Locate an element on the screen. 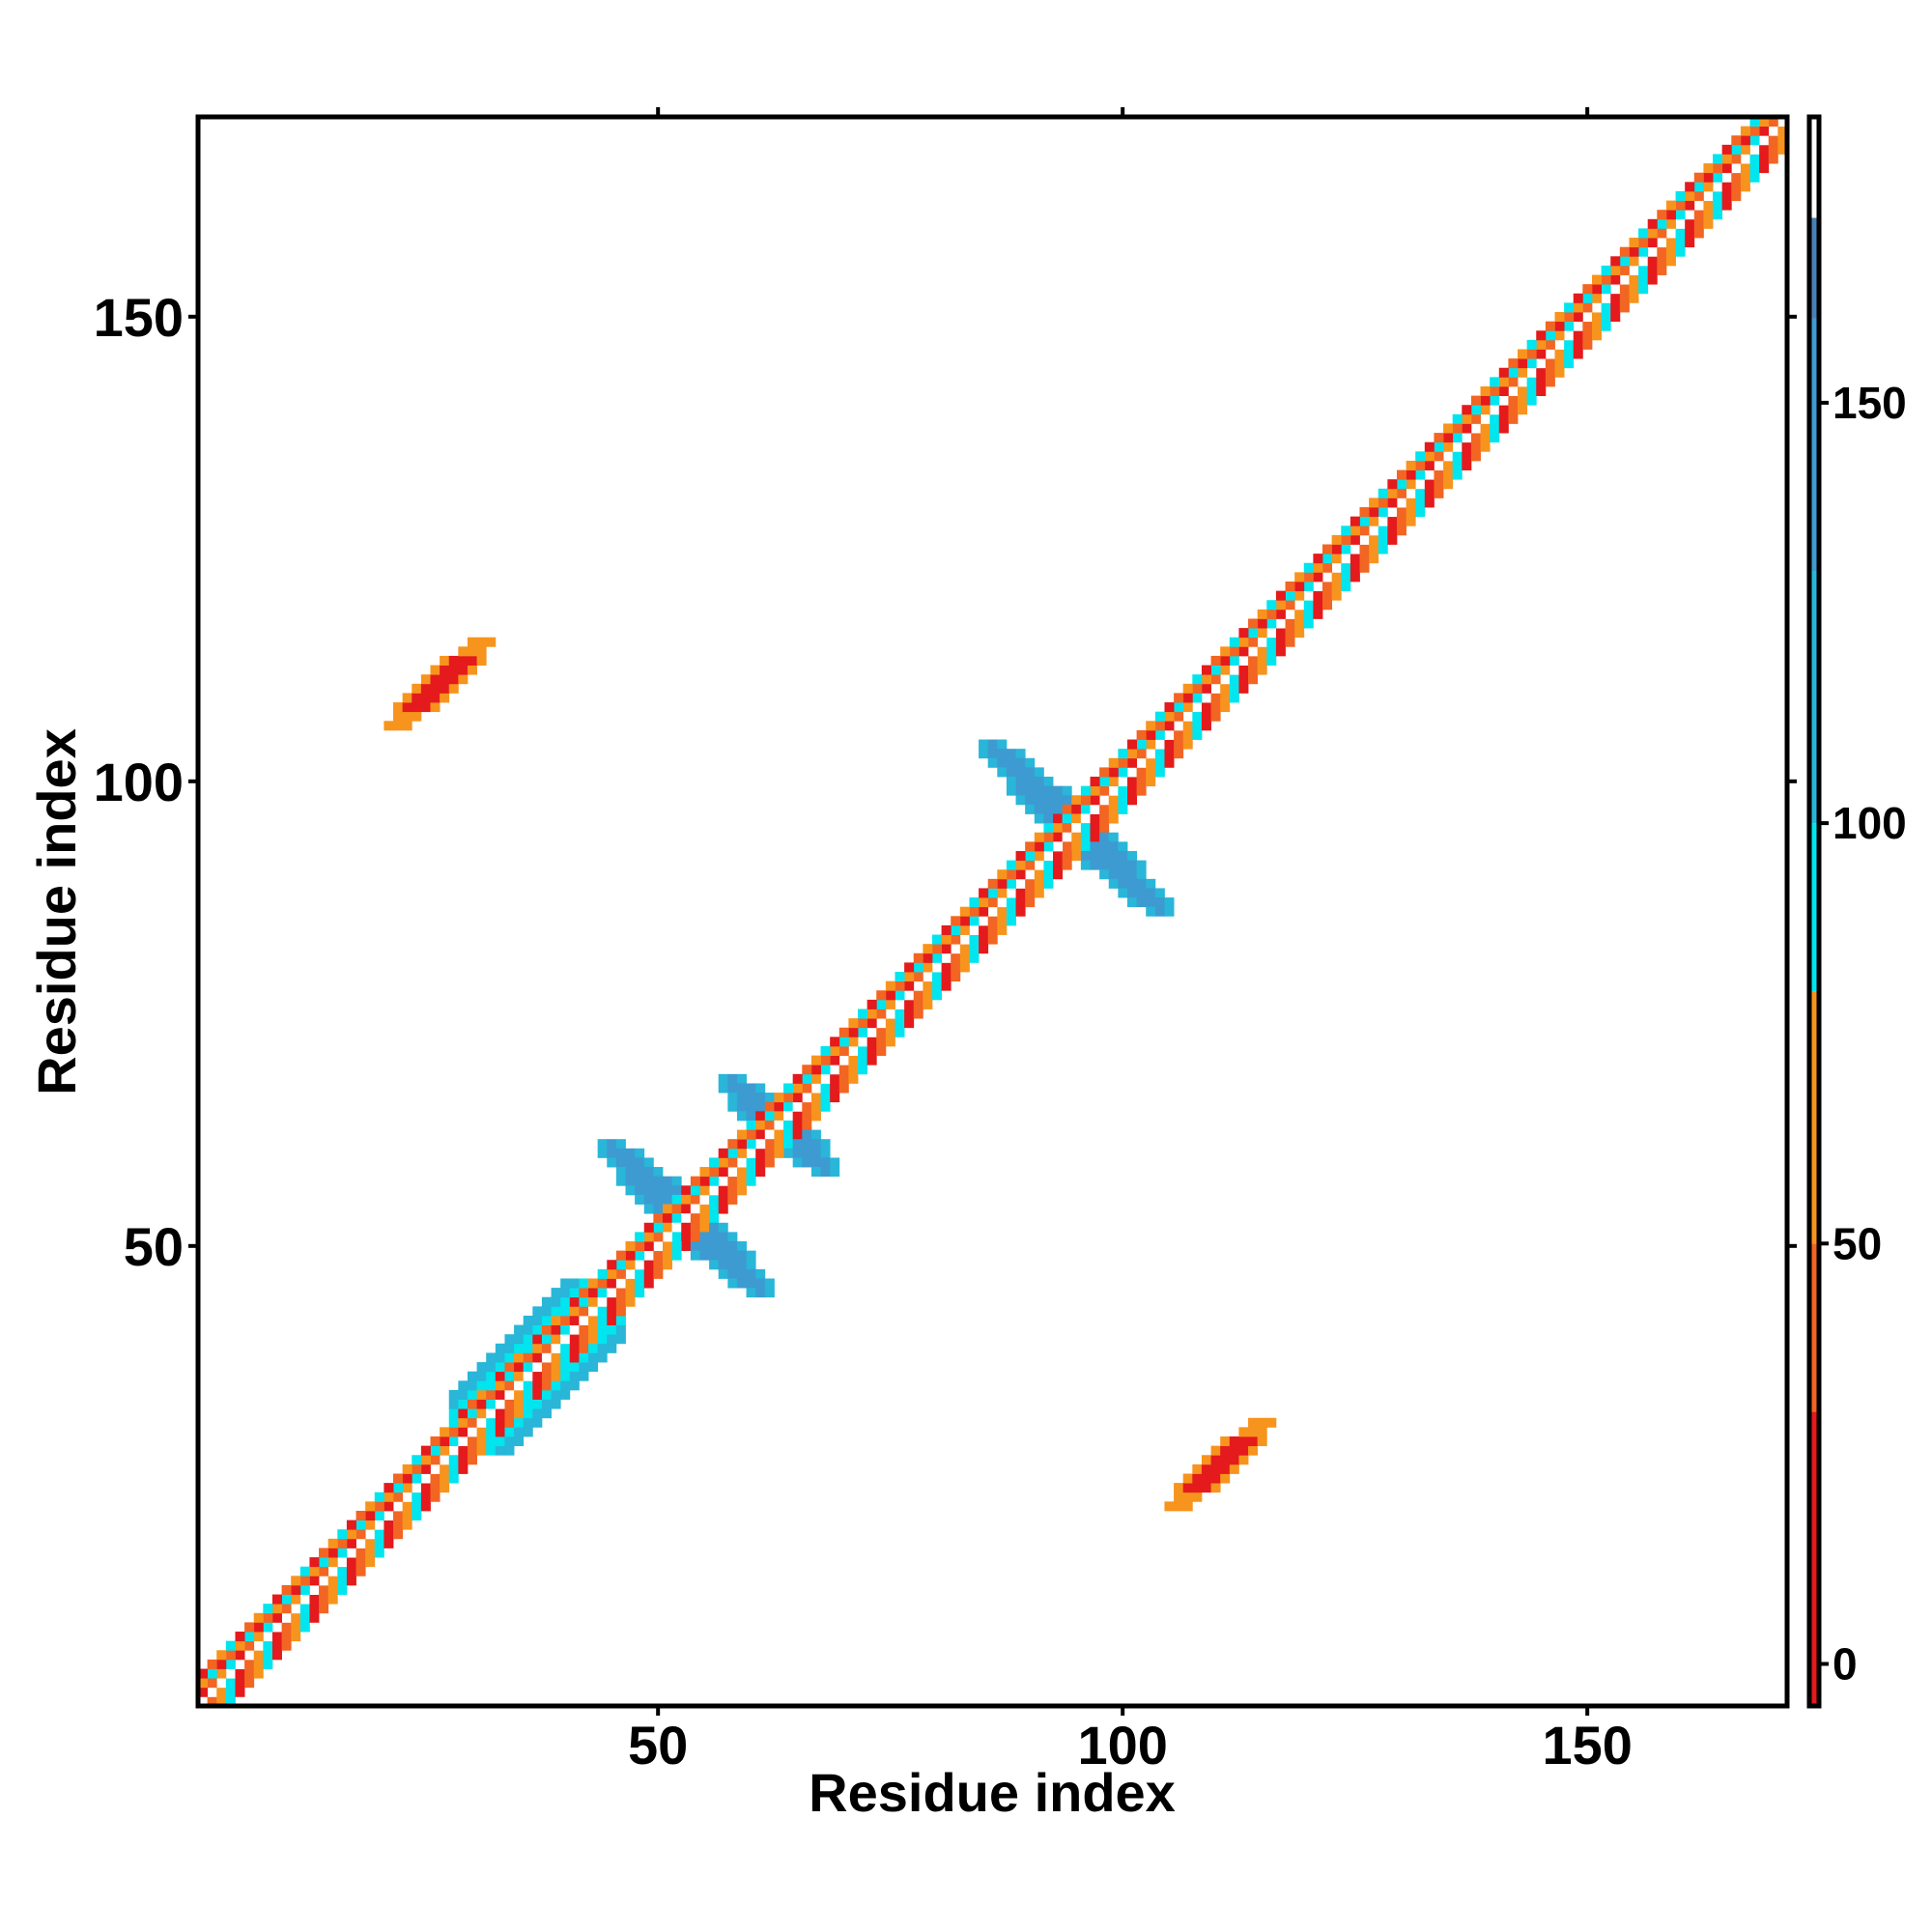  colorbar-segment is located at coordinates (1814, 444).